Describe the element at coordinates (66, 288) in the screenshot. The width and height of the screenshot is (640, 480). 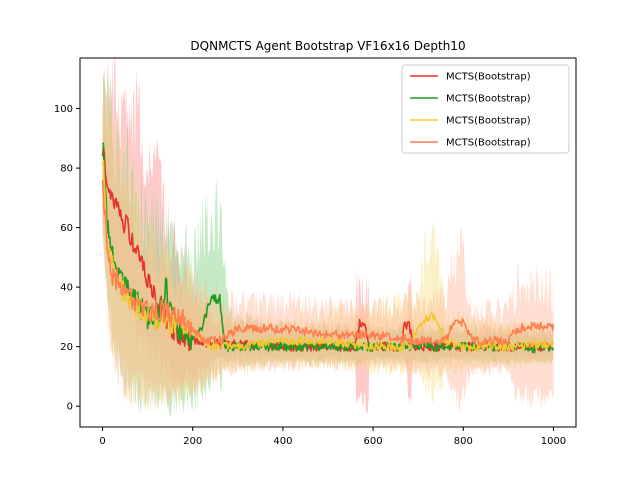
I see `y-tick-label: 40` at that location.